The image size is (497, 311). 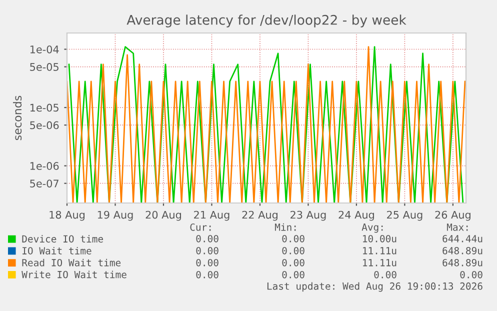 I want to click on x-tick-label: 21 Aug, so click(x=212, y=215).